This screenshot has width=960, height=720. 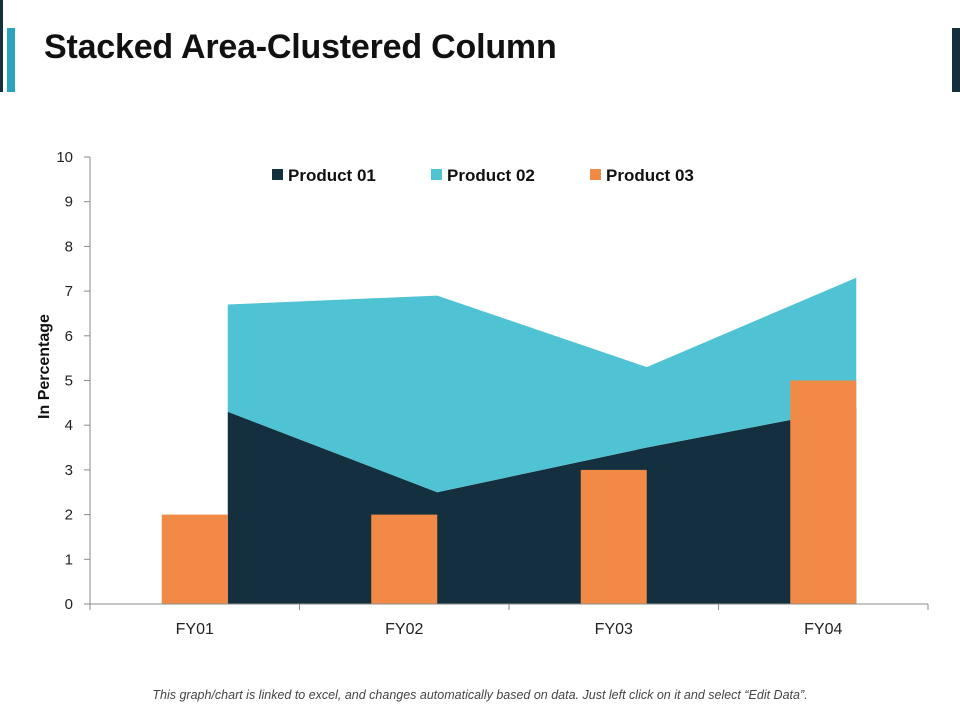 What do you see at coordinates (69, 291) in the screenshot?
I see `y-tick-label: 7` at bounding box center [69, 291].